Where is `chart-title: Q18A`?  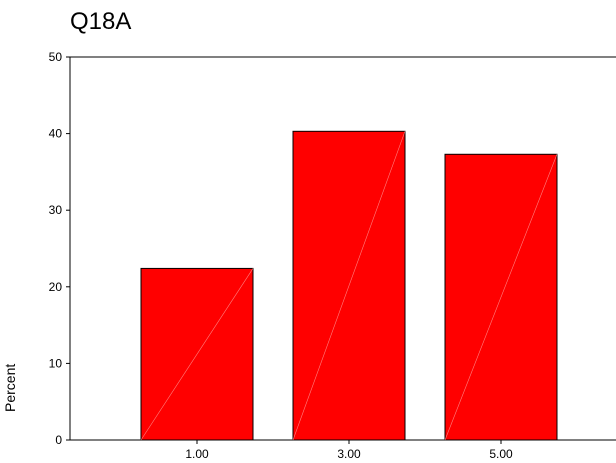 chart-title: Q18A is located at coordinates (101, 21).